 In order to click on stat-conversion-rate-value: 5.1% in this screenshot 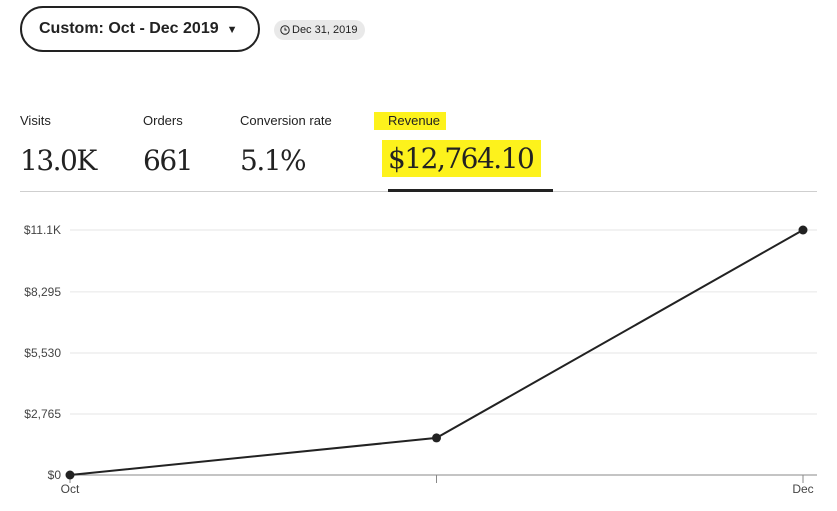, I will do `click(273, 160)`.